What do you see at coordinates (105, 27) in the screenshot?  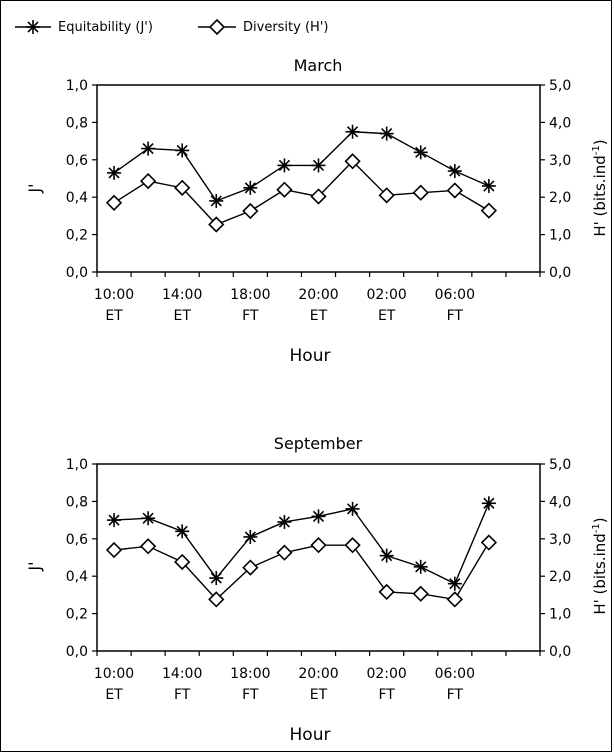 I see `legend-label-equitability: Equitability (J')` at bounding box center [105, 27].